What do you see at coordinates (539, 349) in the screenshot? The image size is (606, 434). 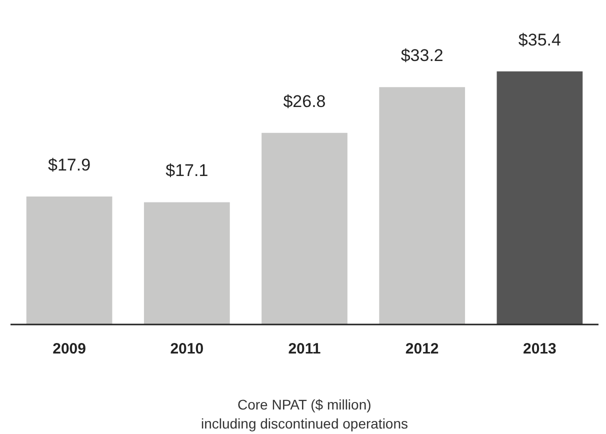 I see `x-tick-label: 2013` at bounding box center [539, 349].